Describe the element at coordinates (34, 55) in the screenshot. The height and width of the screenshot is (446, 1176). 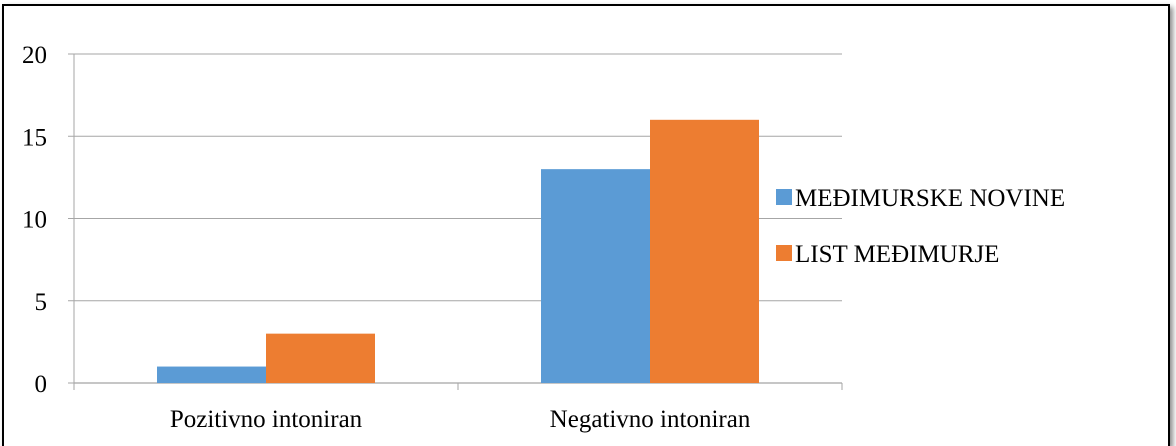
I see `y-tick-label: 20` at that location.